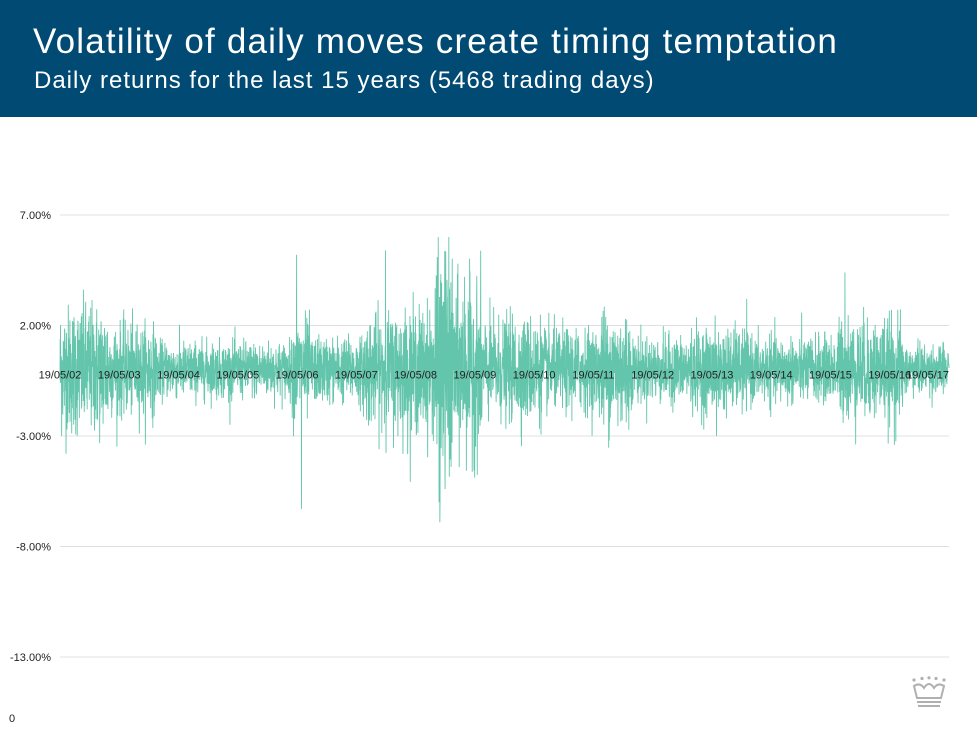 Image resolution: width=977 pixels, height=732 pixels. What do you see at coordinates (889, 376) in the screenshot?
I see `x-tick-label: 19/05/16` at bounding box center [889, 376].